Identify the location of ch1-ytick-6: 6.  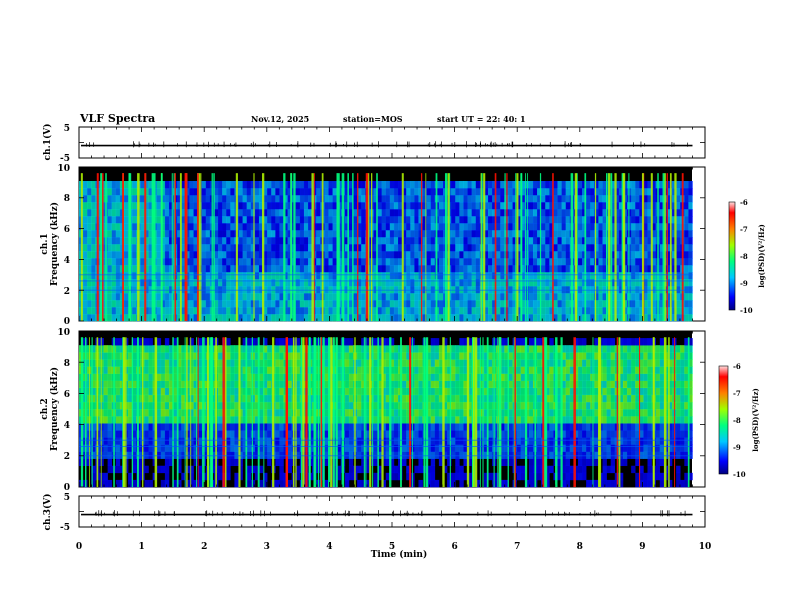
(67, 230).